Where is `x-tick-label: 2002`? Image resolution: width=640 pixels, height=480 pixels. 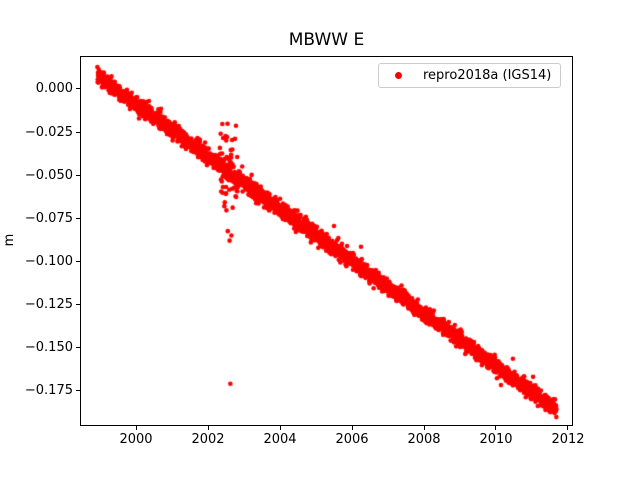 x-tick-label: 2002 is located at coordinates (208, 439).